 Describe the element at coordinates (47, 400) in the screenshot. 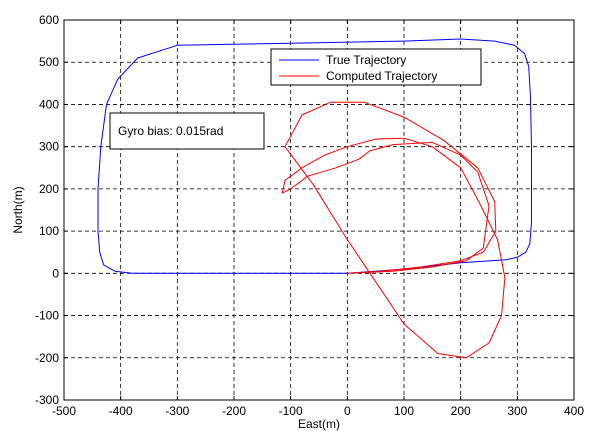

I see `y-tick-label: -300` at that location.